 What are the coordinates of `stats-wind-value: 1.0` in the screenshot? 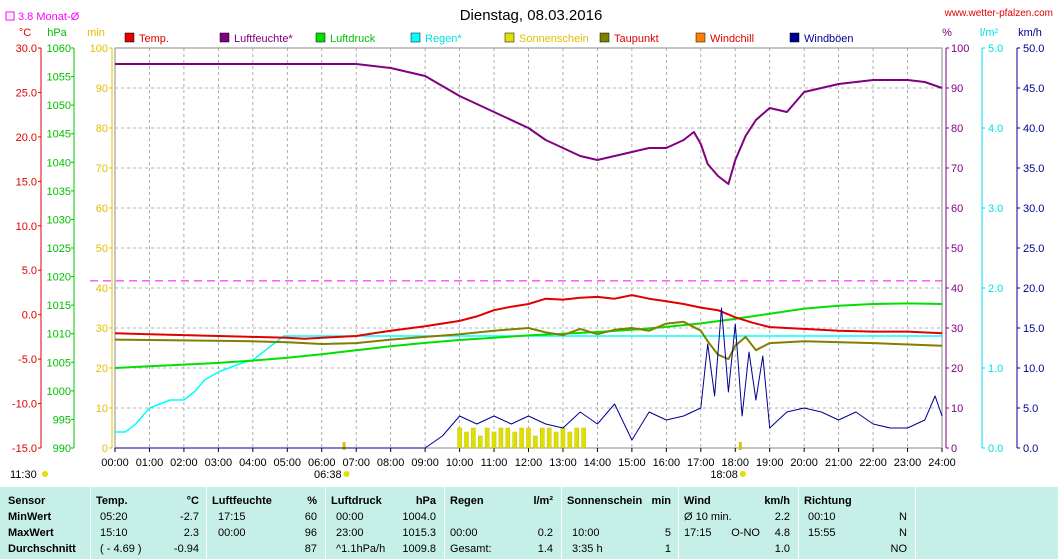 It's located at (782, 549).